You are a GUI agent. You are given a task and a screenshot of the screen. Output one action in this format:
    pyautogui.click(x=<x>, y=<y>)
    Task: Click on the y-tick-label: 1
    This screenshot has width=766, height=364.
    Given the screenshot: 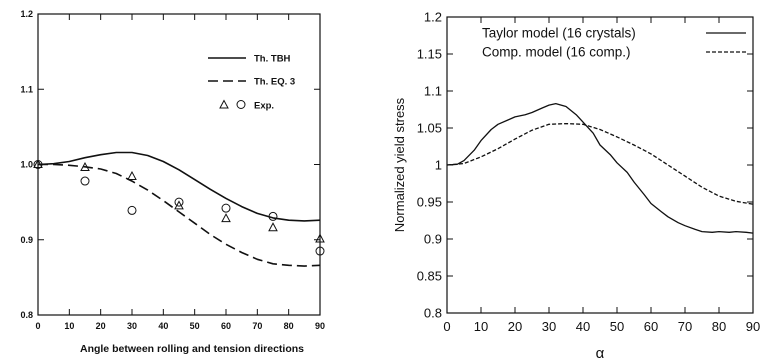 What is the action you would take?
    pyautogui.click(x=438, y=165)
    